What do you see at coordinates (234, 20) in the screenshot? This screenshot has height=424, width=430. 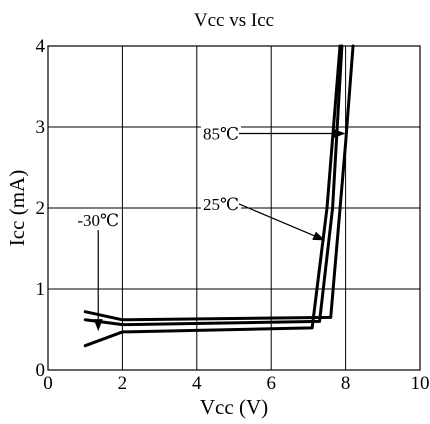 I see `chart-title: Vcc vs Icc` at bounding box center [234, 20].